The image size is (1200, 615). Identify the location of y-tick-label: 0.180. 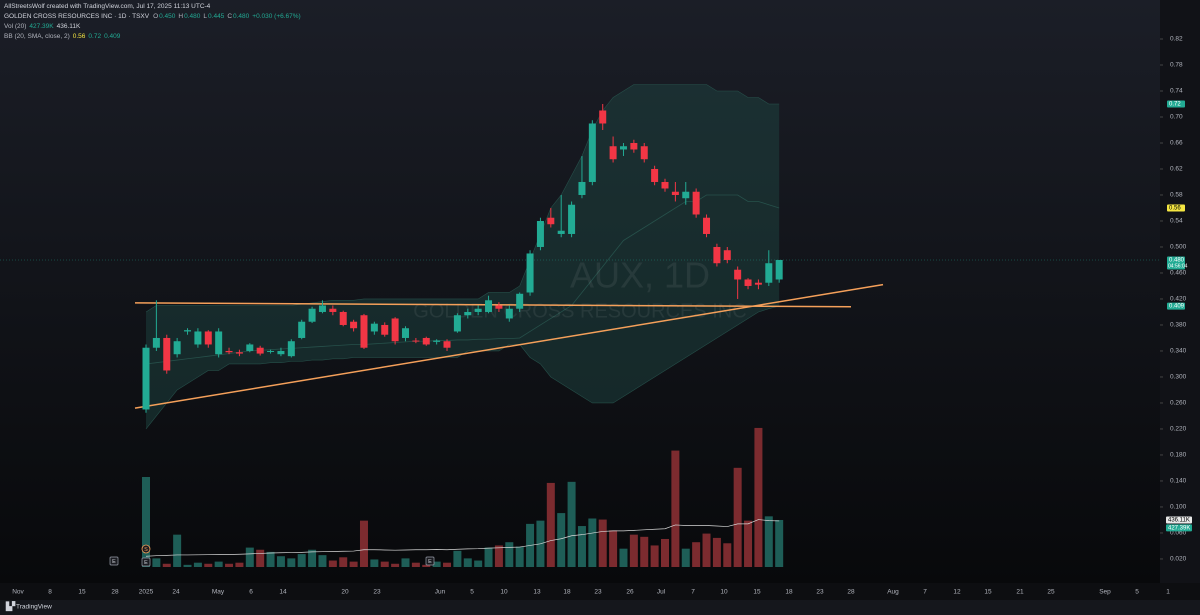
(1178, 455).